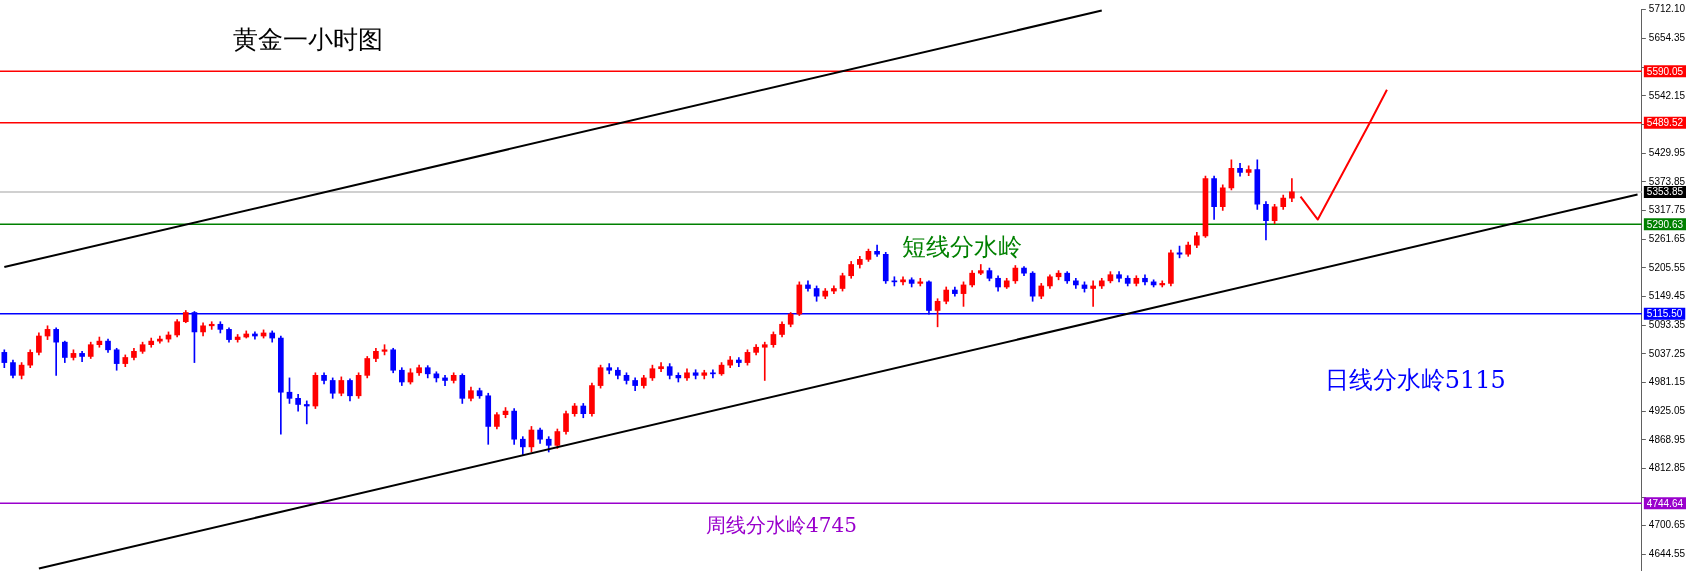 The height and width of the screenshot is (579, 1690). Describe the element at coordinates (1667, 439) in the screenshot. I see `y-tick-label: 4868.95` at that location.